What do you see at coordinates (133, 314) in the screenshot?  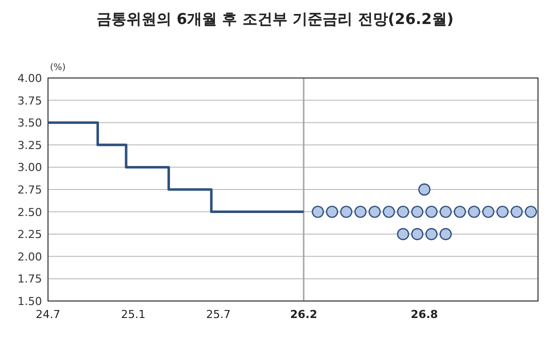 I see `x-tick-label: 25.1` at bounding box center [133, 314].